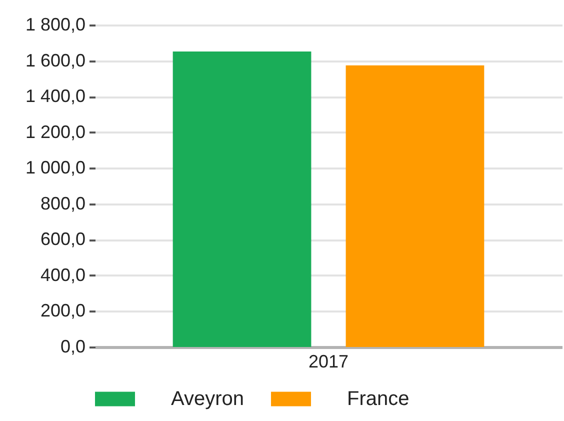 This screenshot has width=564, height=421. Describe the element at coordinates (328, 362) in the screenshot. I see `x-tick-label: 2017` at that location.